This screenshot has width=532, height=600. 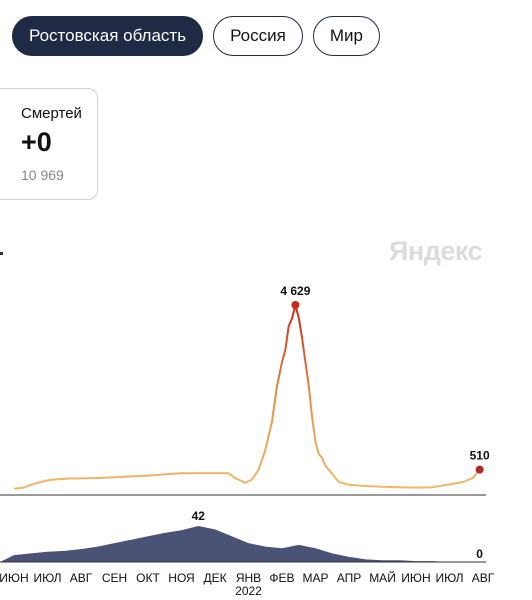 I want to click on deaths-peak-label: 42, so click(x=199, y=516).